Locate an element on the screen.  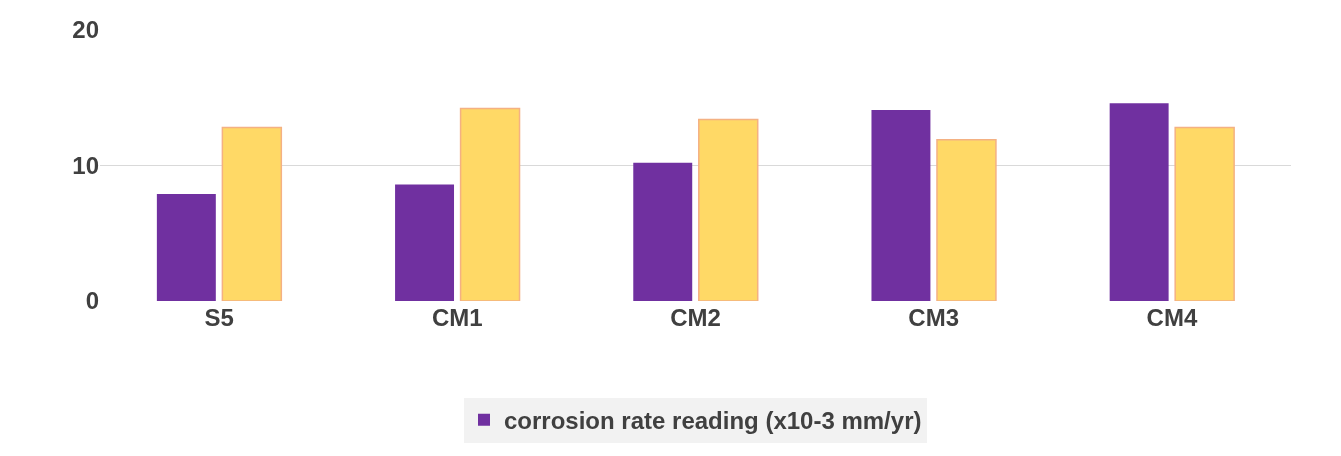
x-tick-label: CM1 is located at coordinates (457, 317).